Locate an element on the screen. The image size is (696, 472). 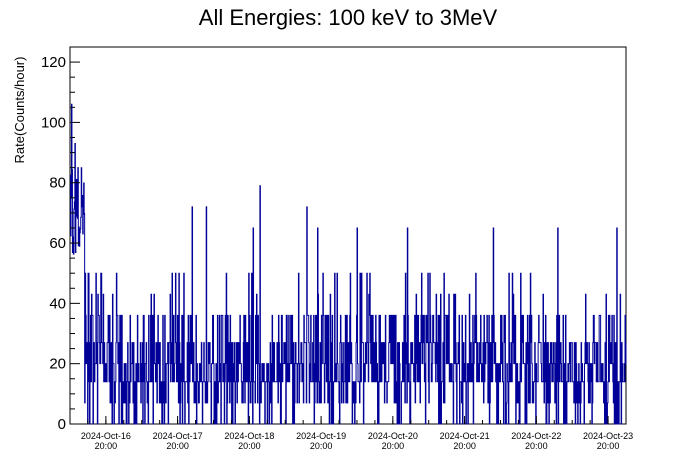
chart-title: All Energies: 100 keV to 3MeV is located at coordinates (348, 17).